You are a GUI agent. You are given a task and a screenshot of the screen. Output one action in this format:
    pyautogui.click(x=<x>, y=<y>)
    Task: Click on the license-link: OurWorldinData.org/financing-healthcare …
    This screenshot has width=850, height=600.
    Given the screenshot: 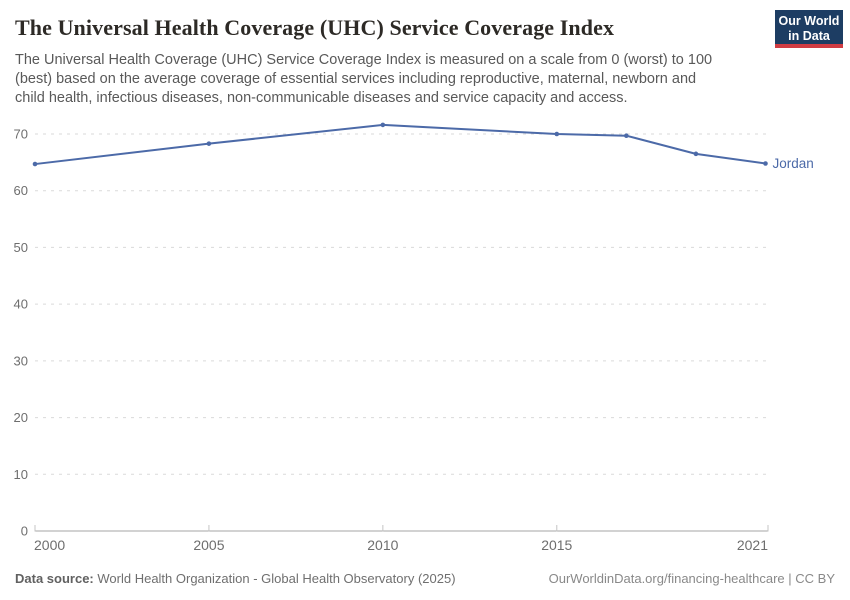 What is the action you would take?
    pyautogui.click(x=691, y=578)
    